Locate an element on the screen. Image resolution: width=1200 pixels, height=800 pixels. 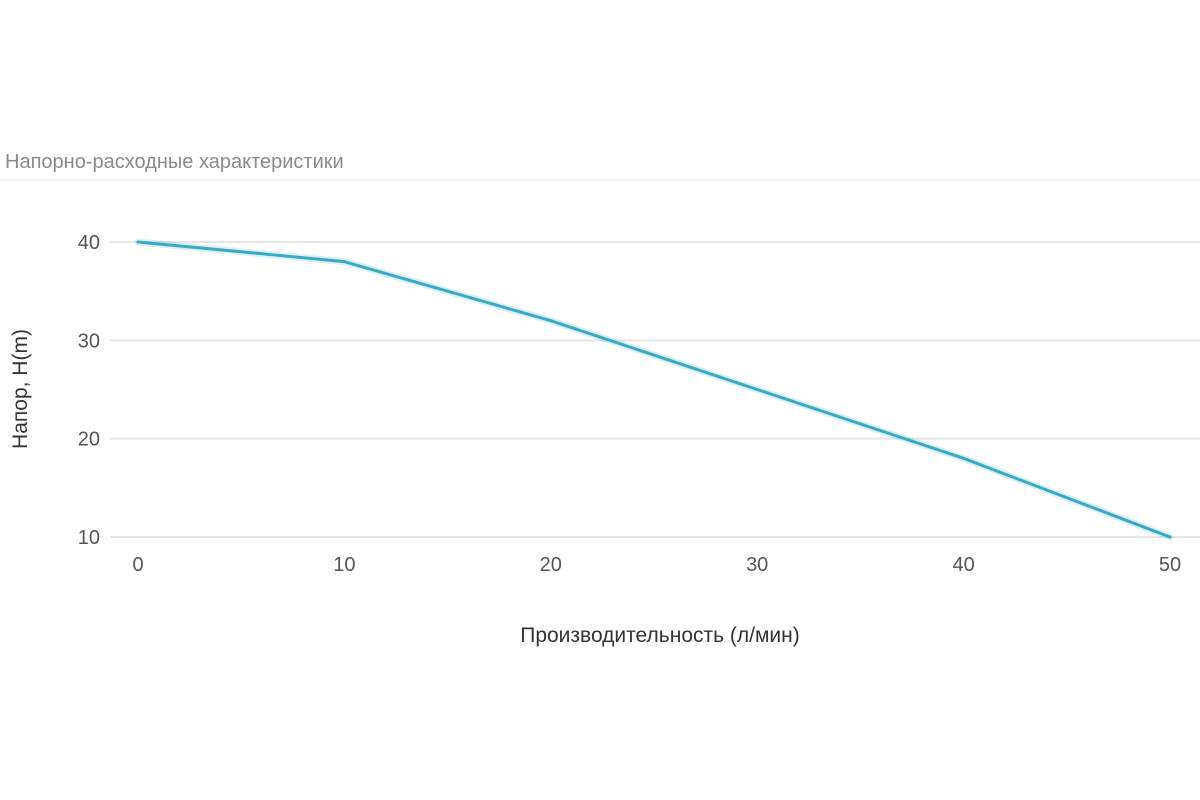
y-axis-label: Напор, H(m) is located at coordinates (20, 389).